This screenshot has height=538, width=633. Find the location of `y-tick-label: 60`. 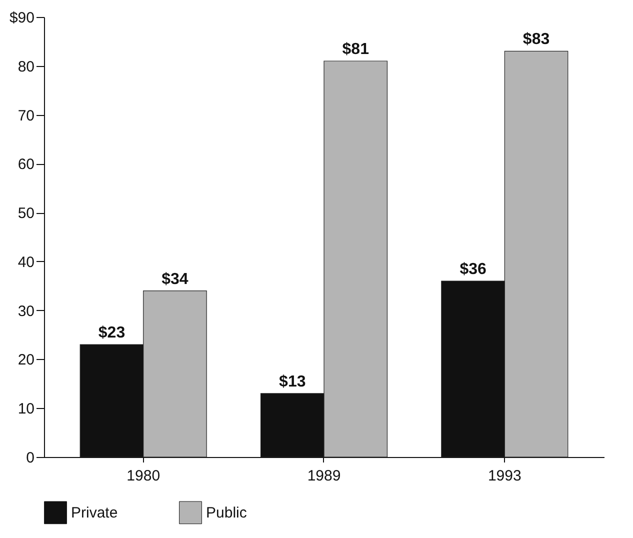

y-tick-label: 60 is located at coordinates (26, 165).